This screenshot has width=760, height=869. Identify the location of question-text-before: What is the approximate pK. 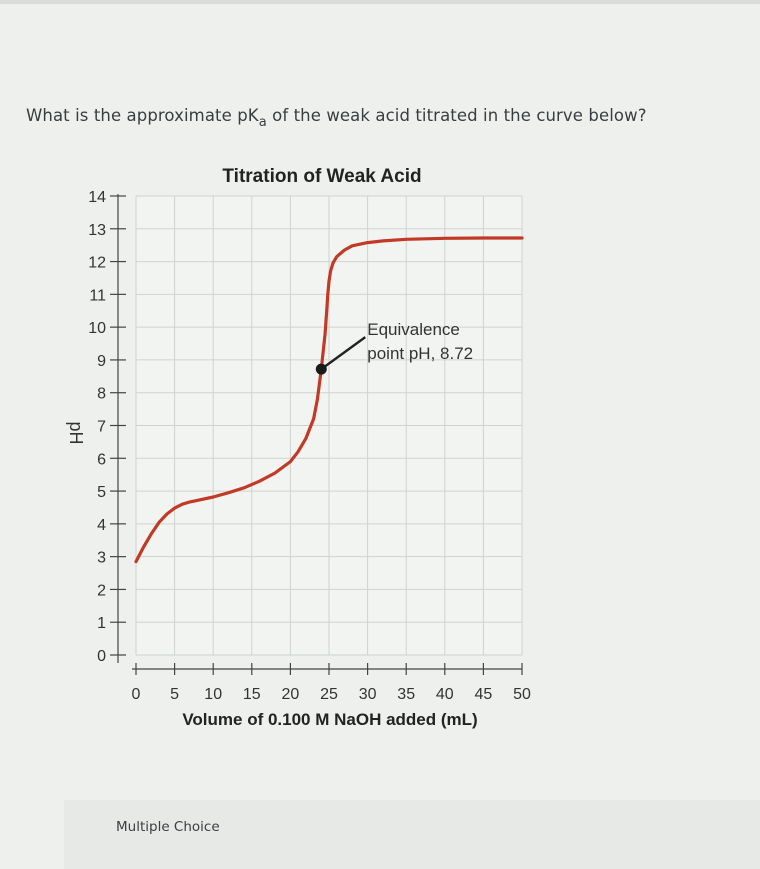
(142, 115).